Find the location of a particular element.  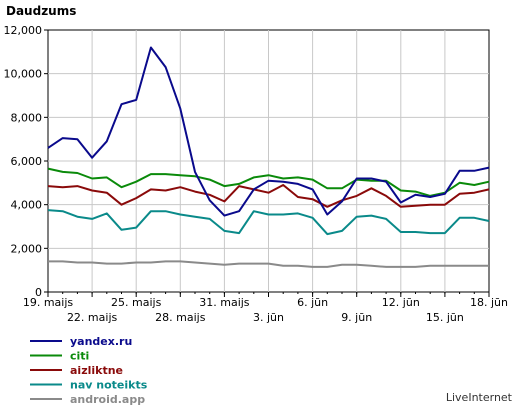

y-axis: 0 2,000 4,000 6,000 8,000 10,000 12,000 is located at coordinates (26, 161).